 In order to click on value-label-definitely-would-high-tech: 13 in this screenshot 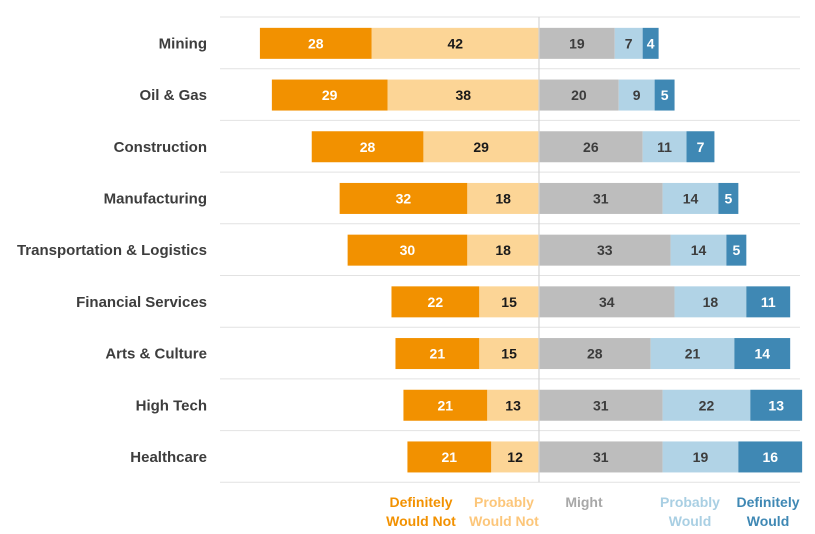, I will do `click(776, 405)`.